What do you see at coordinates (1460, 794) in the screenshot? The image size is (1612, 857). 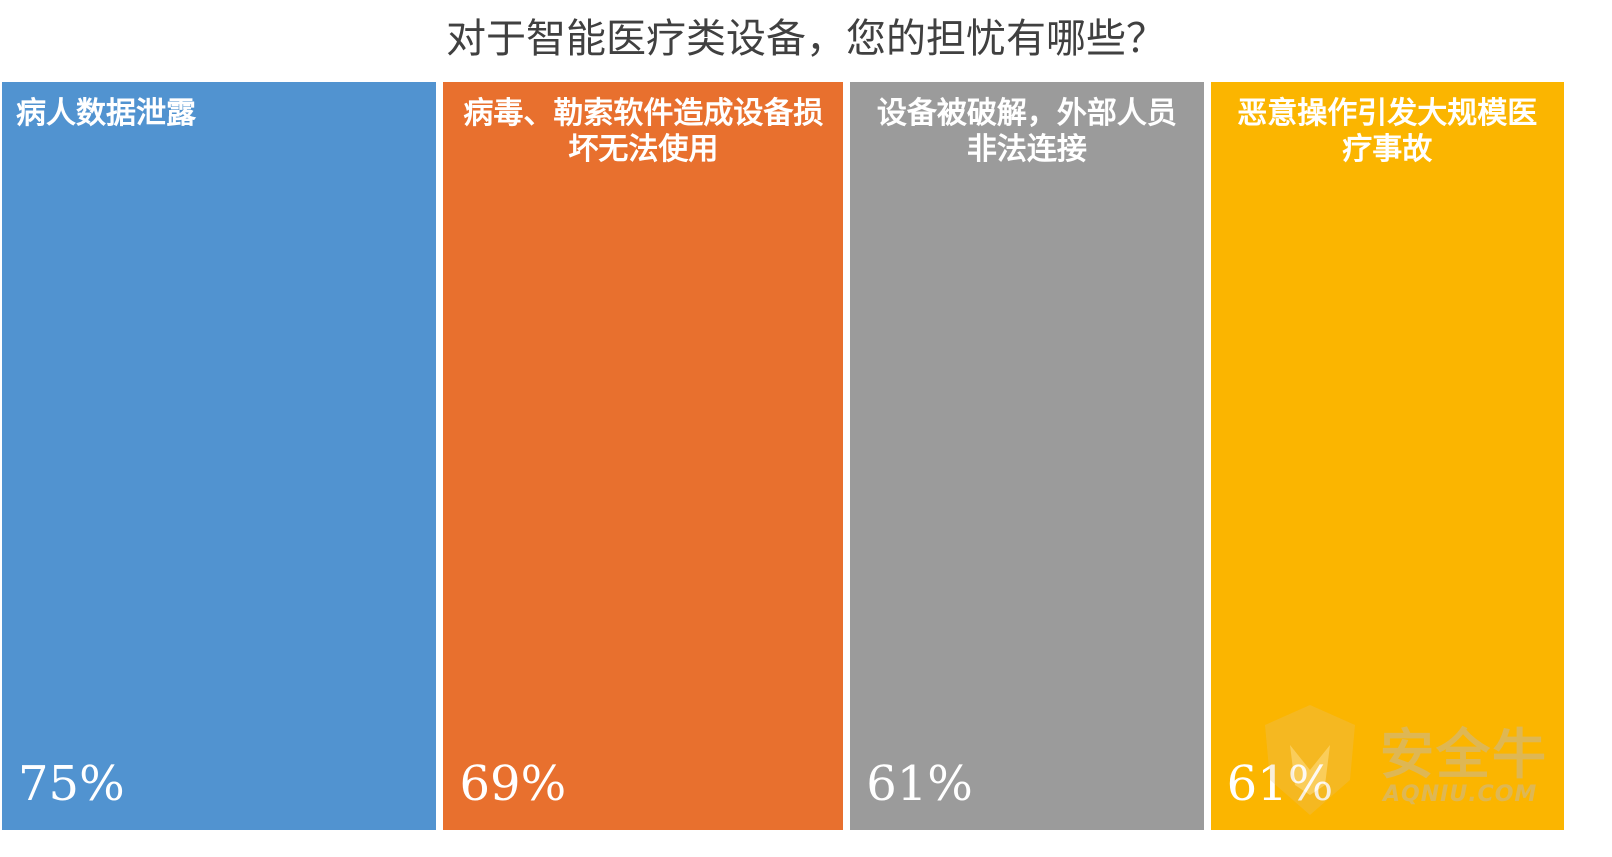 I see `watermark-url: AQNIU.COM` at bounding box center [1460, 794].